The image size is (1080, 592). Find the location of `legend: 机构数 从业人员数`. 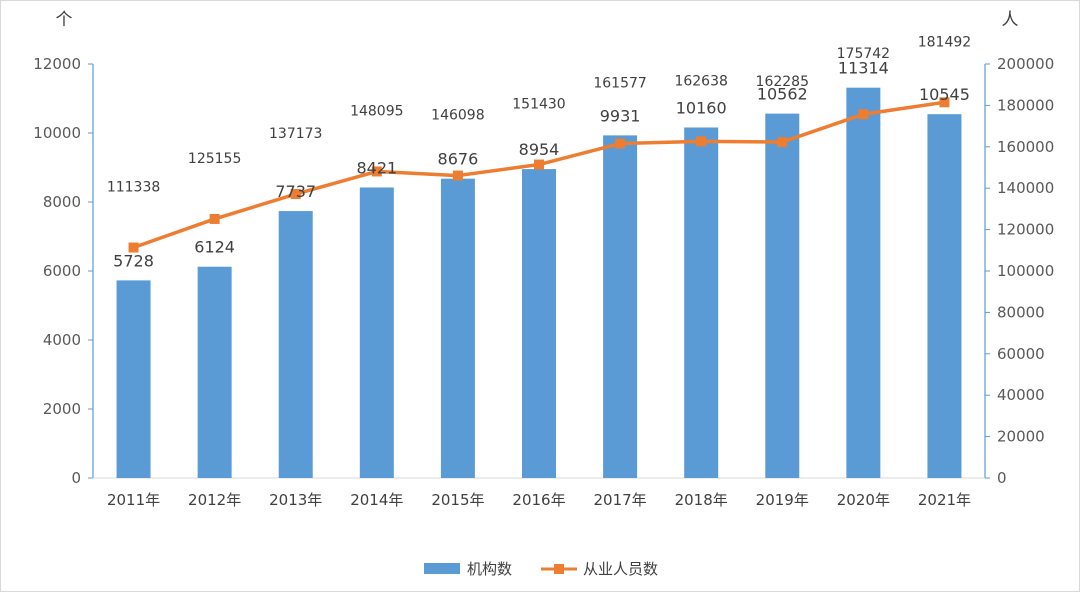

legend: 机构数 从业人员数 is located at coordinates (541, 569).